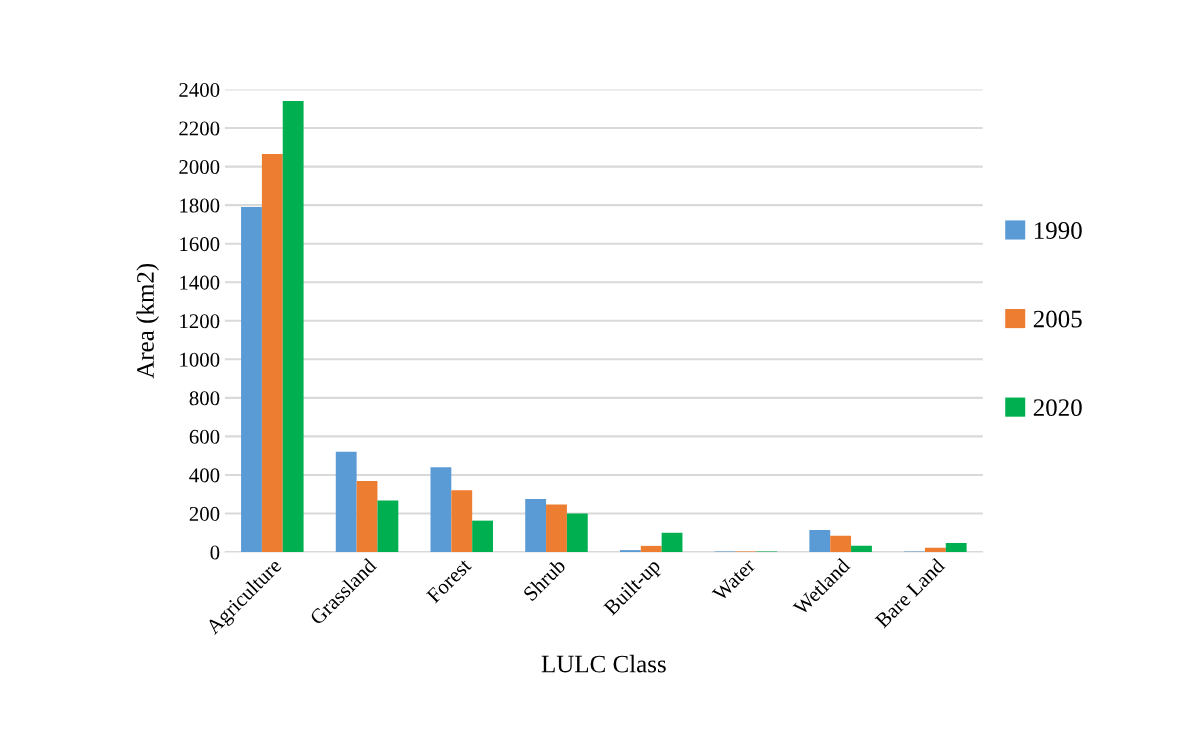 This screenshot has height=746, width=1184. What do you see at coordinates (199, 167) in the screenshot?
I see `y-tick-label: 2000` at bounding box center [199, 167].